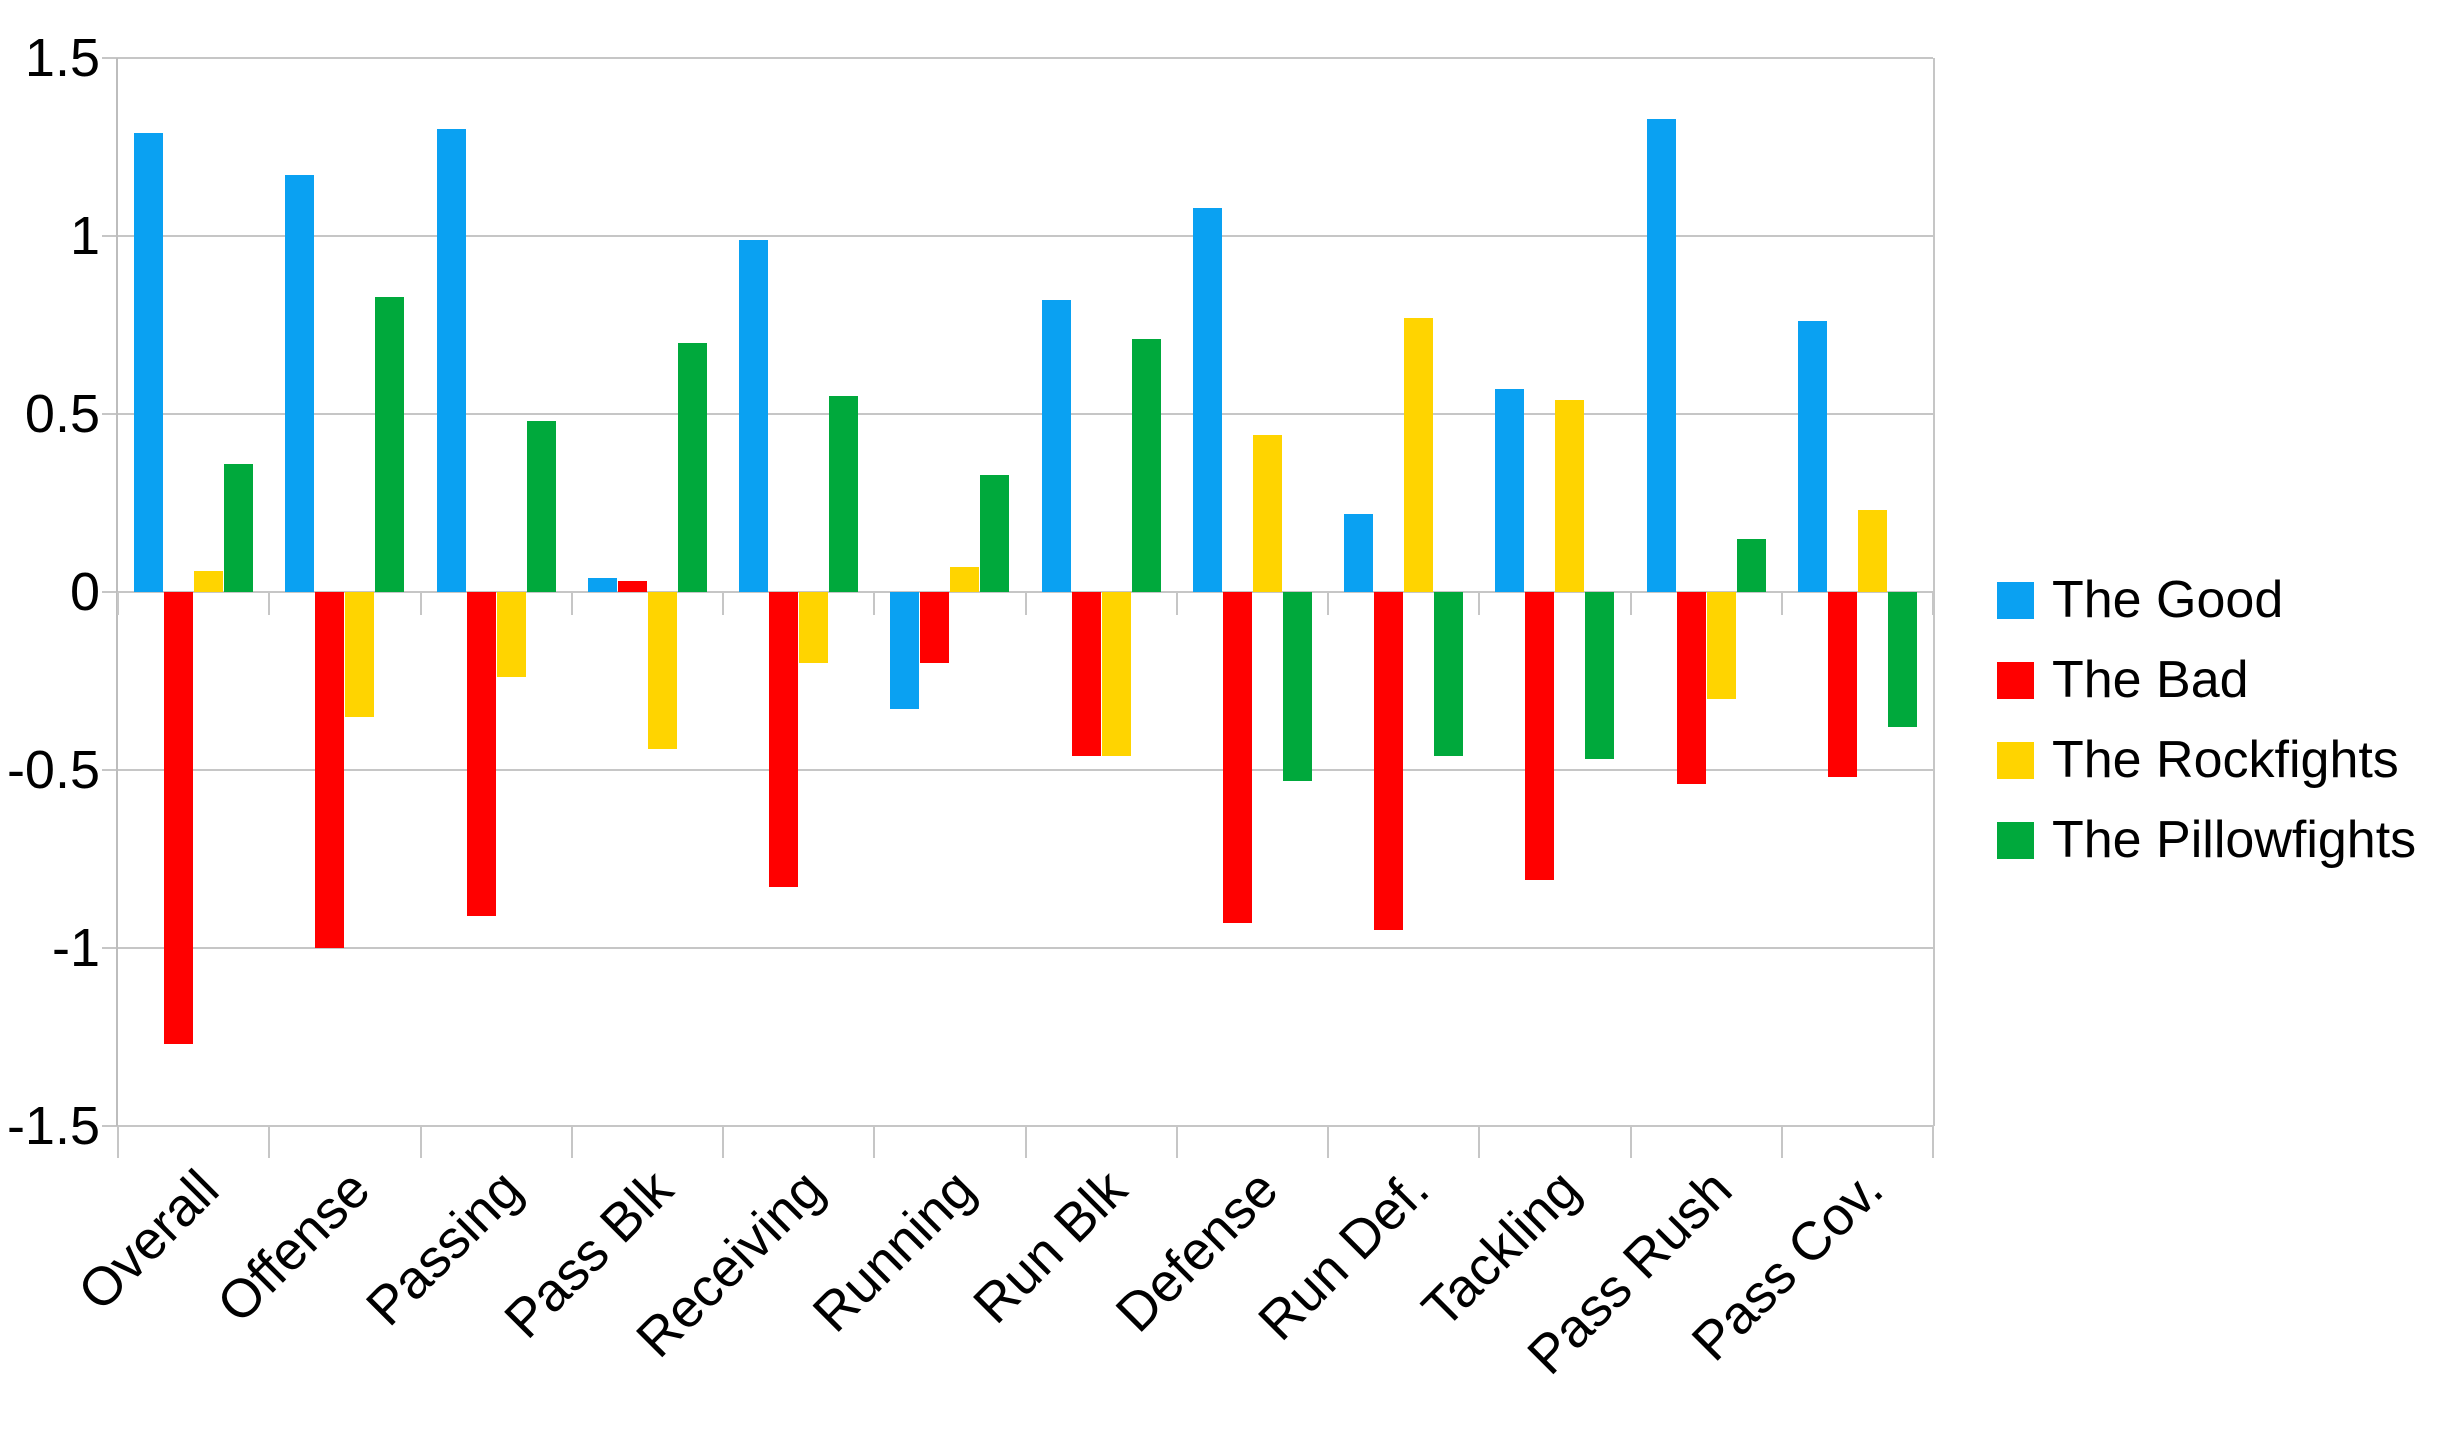 The width and height of the screenshot is (2452, 1438). I want to click on legend-item: The Good, so click(2140, 600).